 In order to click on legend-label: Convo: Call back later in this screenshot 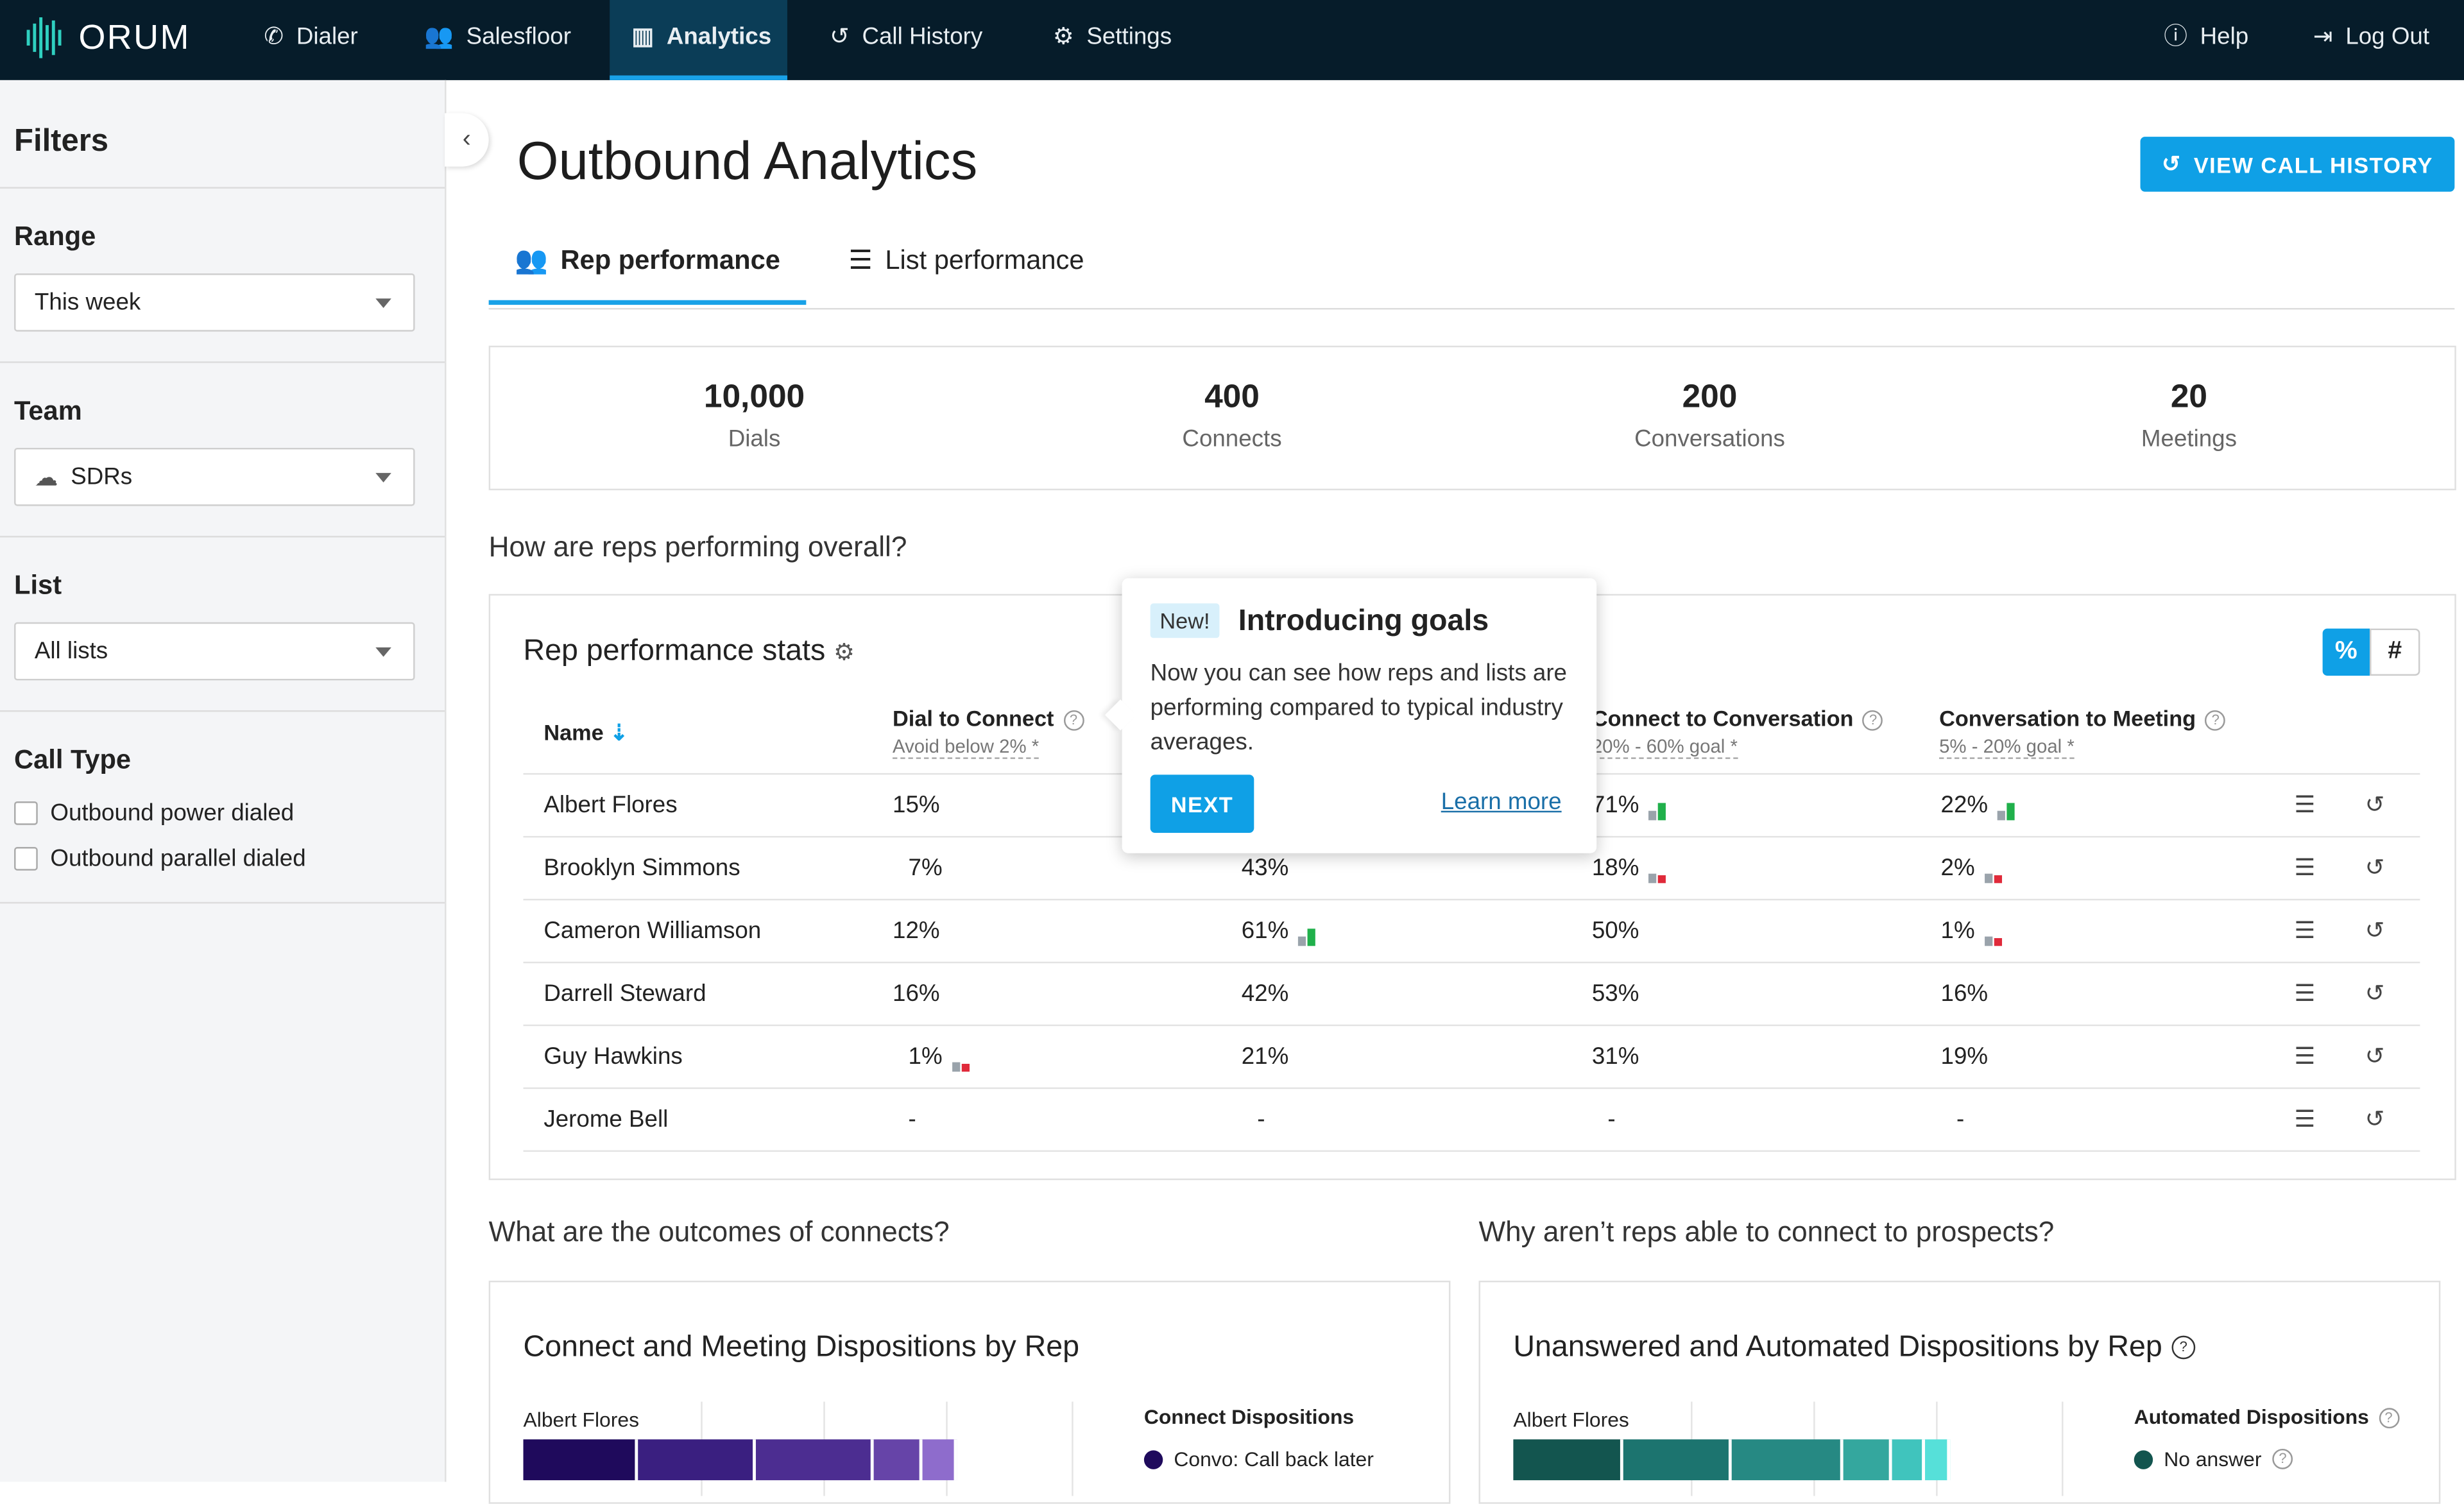, I will do `click(1274, 1459)`.